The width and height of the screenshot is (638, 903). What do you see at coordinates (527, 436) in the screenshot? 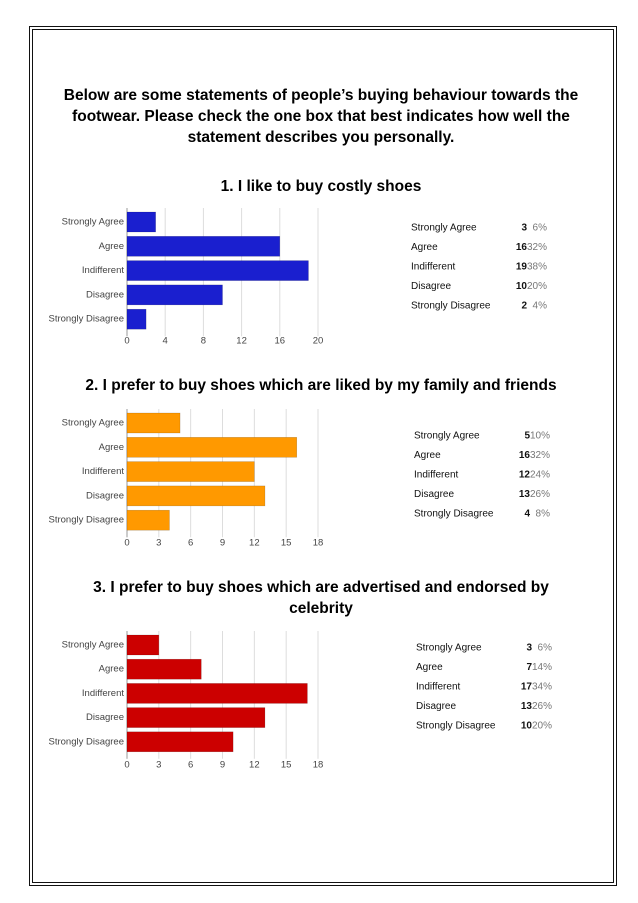
I see `table-count: 5` at bounding box center [527, 436].